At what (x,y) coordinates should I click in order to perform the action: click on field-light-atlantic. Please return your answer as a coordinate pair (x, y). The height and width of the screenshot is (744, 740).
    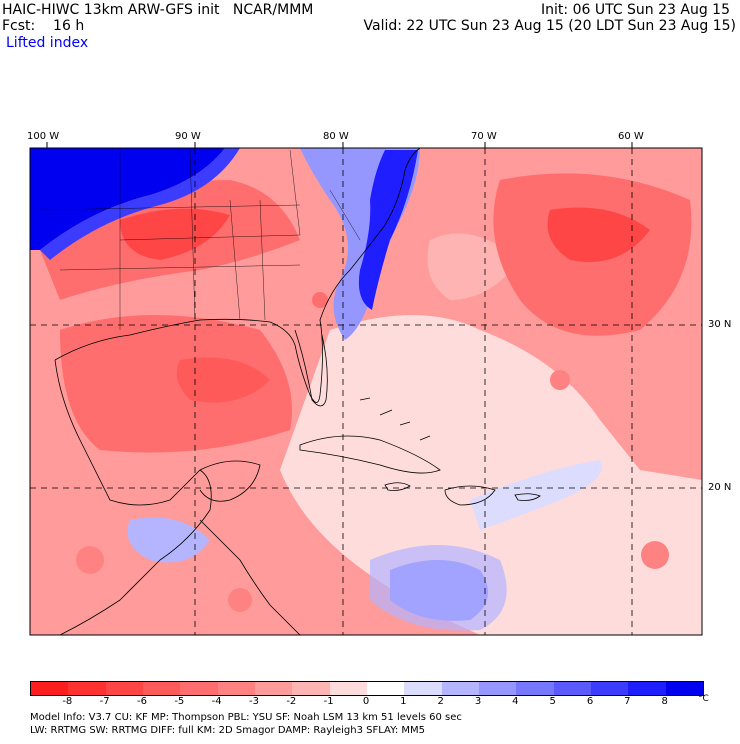
    Looking at the image, I should click on (473, 266).